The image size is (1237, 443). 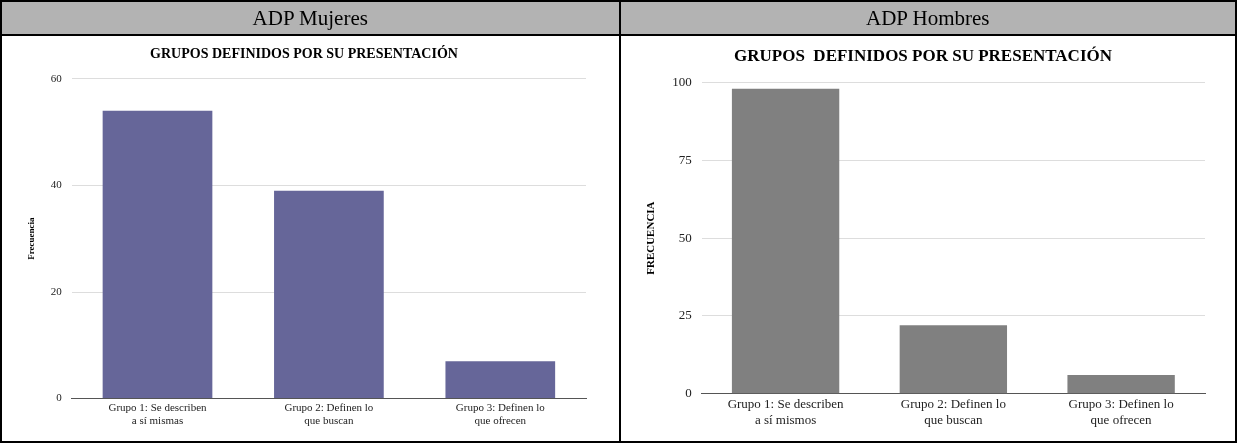 What do you see at coordinates (785, 411) in the screenshot?
I see `x-tick-label: Grupo 1: Se describen a sí mismos` at bounding box center [785, 411].